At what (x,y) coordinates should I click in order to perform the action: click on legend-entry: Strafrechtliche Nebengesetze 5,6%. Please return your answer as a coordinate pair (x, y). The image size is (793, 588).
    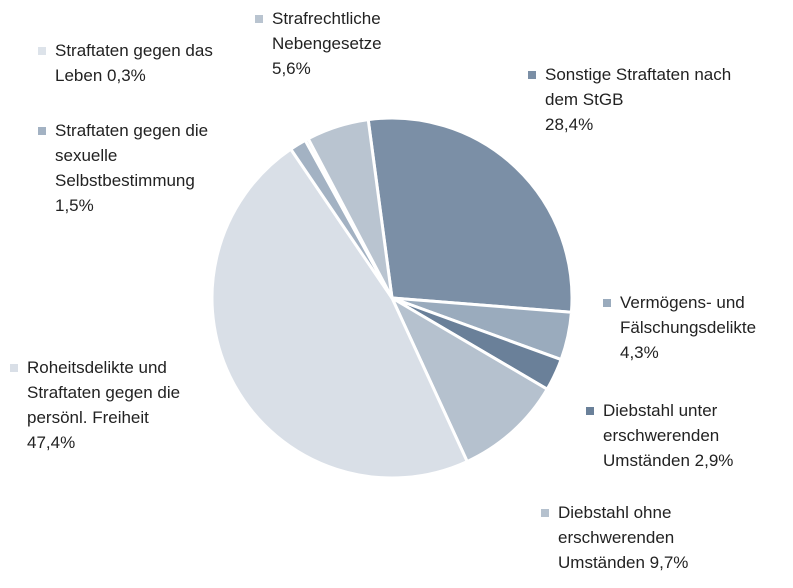
    Looking at the image, I should click on (333, 43).